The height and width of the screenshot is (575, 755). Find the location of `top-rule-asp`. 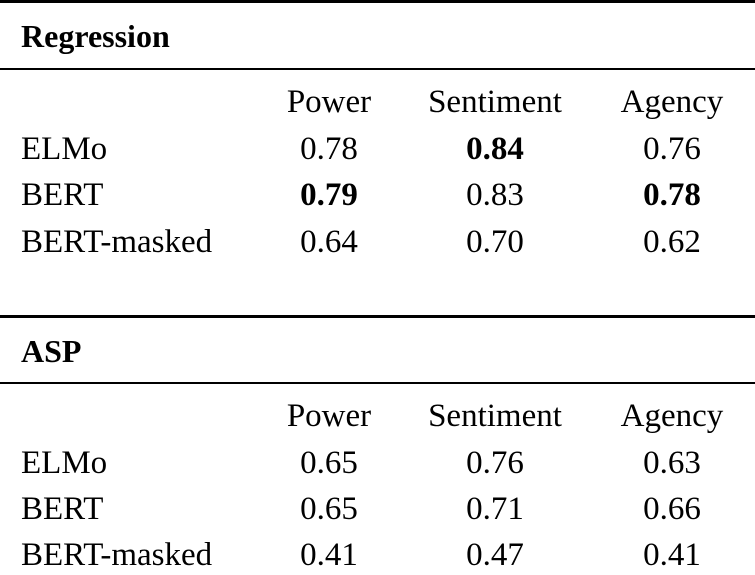

top-rule-asp is located at coordinates (377, 316).